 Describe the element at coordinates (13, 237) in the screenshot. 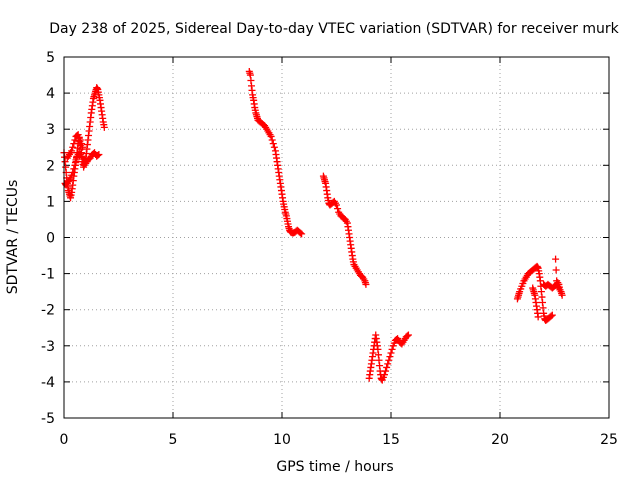

I see `y-axis-label: SDTVAR / TECUs` at that location.